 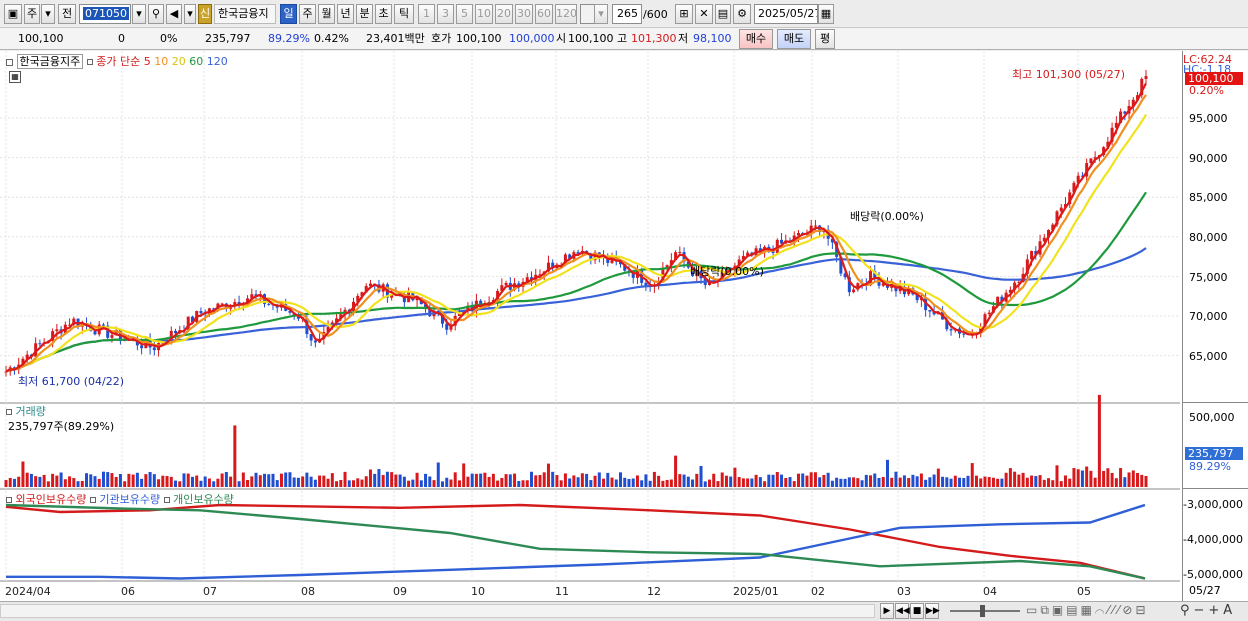 I want to click on speaker-dropdown-icon: ▾, so click(x=190, y=14).